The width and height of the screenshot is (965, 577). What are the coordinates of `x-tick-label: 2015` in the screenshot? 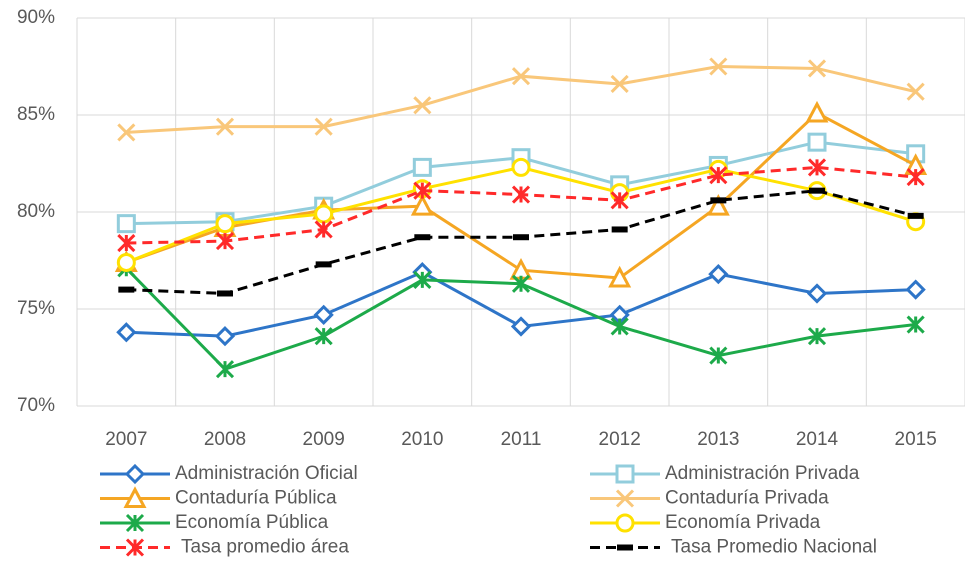 It's located at (916, 439).